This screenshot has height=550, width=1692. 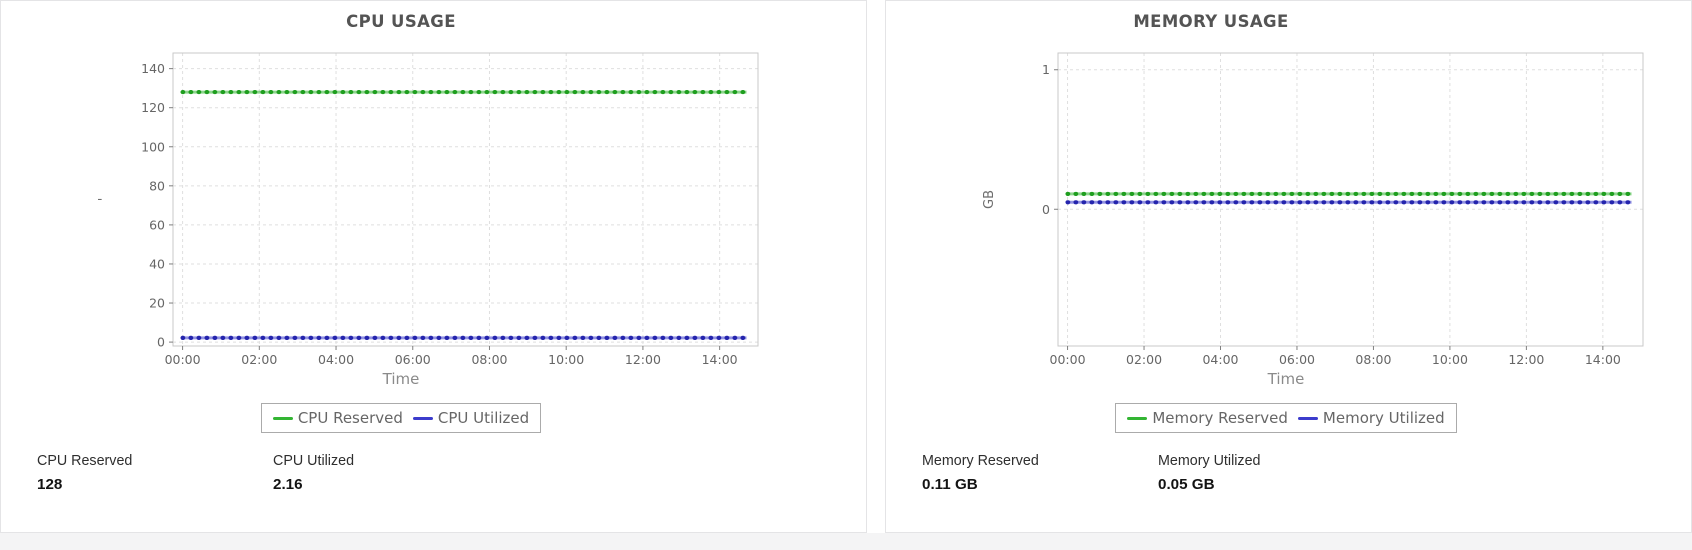 I want to click on stat-label: CPU Utilized, so click(x=314, y=461).